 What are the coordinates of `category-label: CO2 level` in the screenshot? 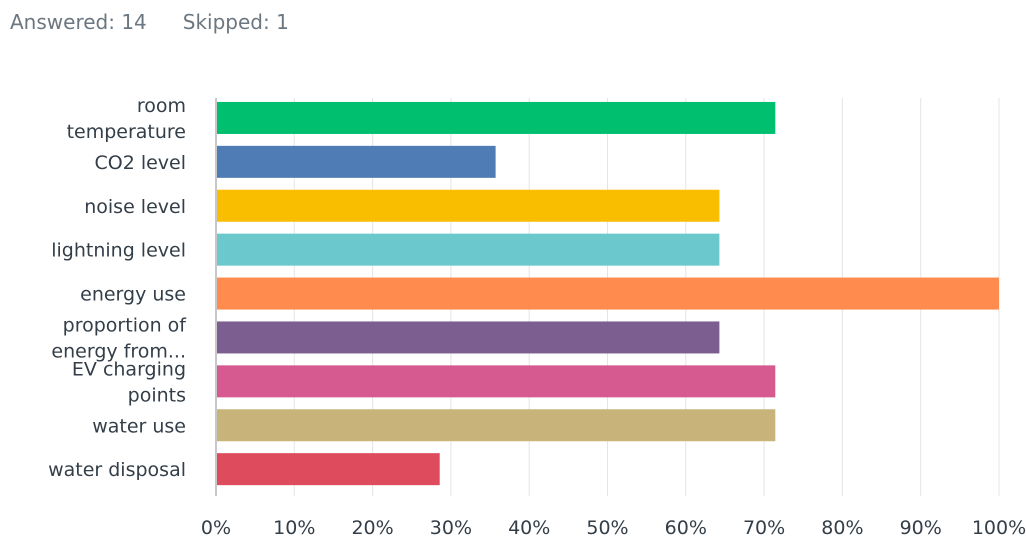 It's located at (140, 163).